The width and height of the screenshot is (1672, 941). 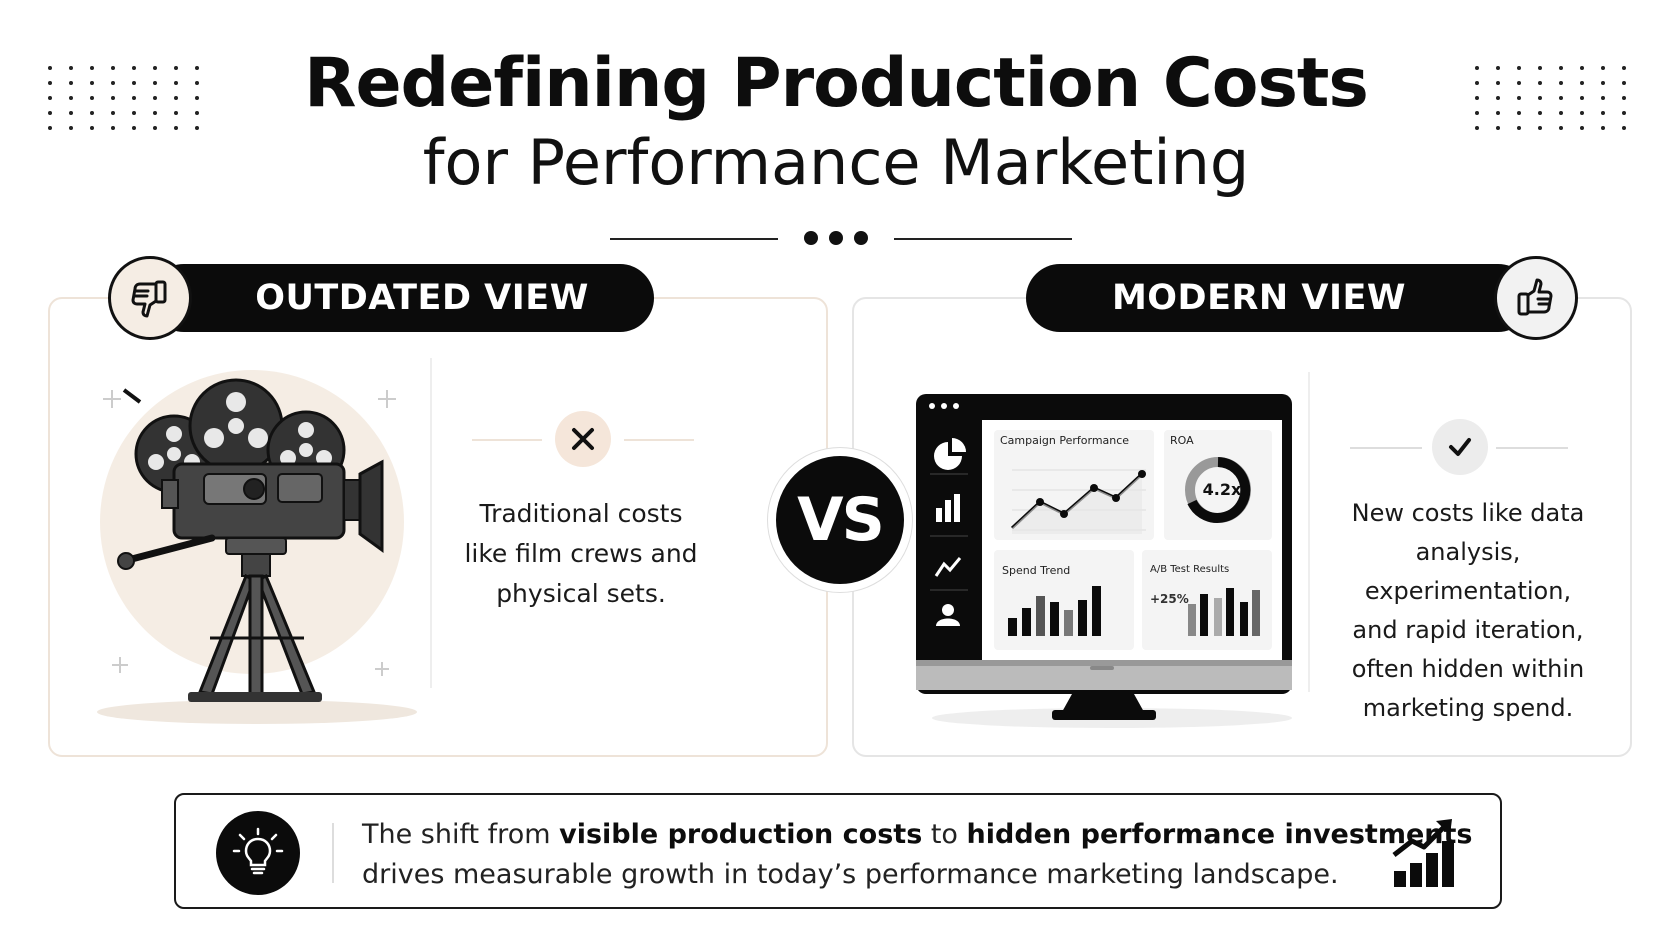 I want to click on right-panel-divider, so click(x=1309, y=532).